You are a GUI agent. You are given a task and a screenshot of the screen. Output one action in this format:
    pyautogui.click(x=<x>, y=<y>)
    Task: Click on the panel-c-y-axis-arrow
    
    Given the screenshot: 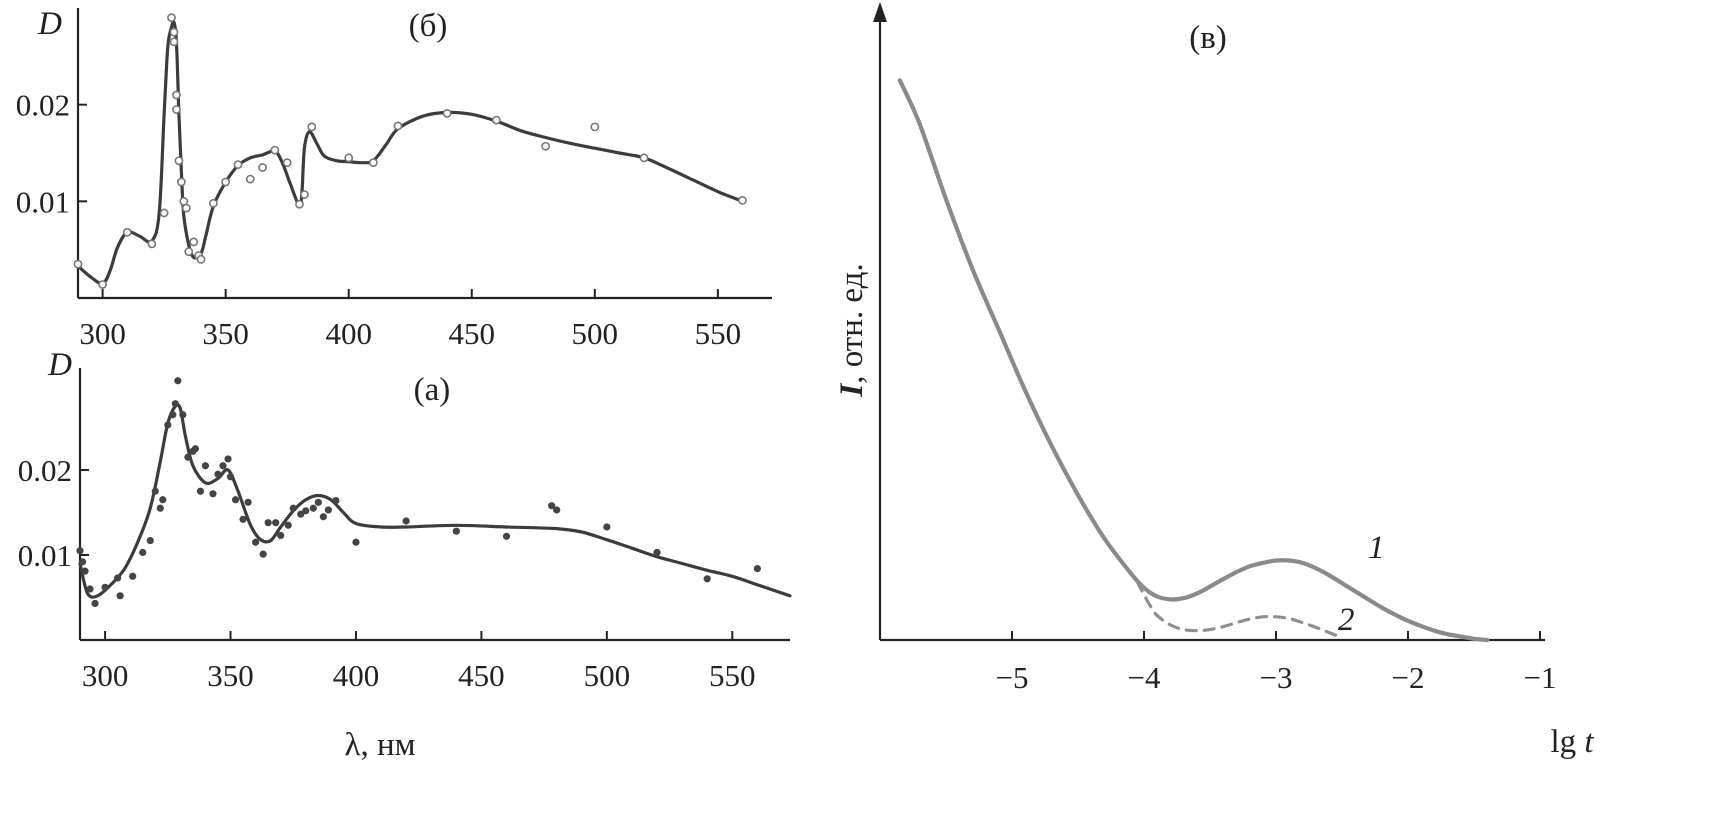 What is the action you would take?
    pyautogui.click(x=880, y=12)
    